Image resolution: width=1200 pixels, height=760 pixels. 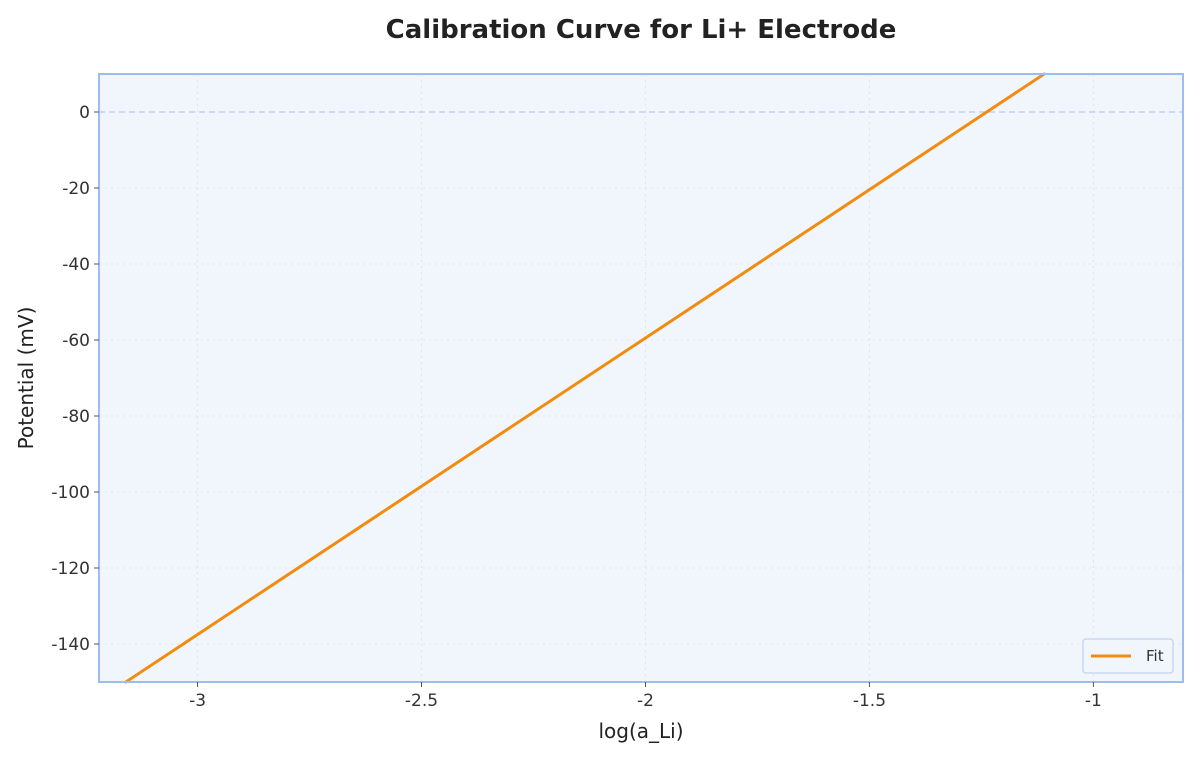 I want to click on y-tick-label: -140, so click(x=70, y=645).